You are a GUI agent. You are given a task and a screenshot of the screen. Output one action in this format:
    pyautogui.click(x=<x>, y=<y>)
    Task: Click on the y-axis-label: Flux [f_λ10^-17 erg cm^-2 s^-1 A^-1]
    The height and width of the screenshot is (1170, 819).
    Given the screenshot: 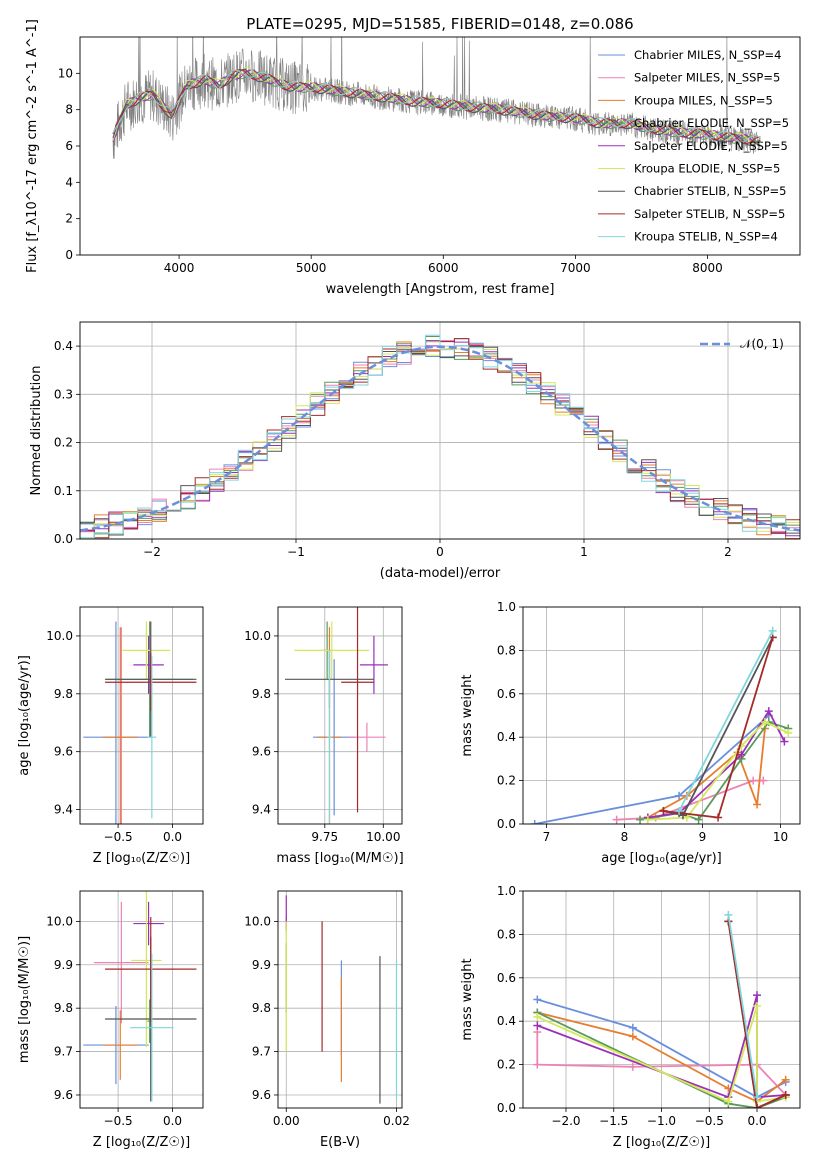 What is the action you would take?
    pyautogui.click(x=32, y=146)
    